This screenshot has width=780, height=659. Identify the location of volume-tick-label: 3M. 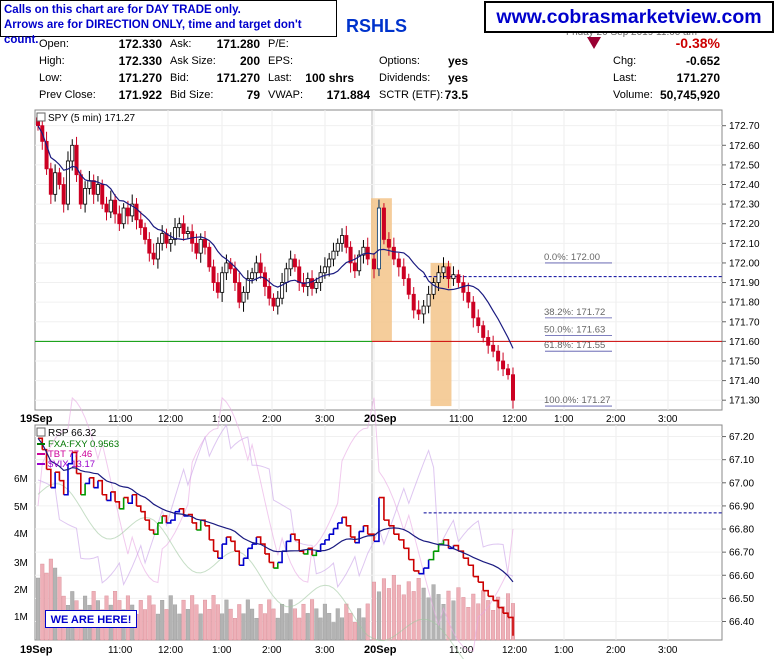
(21, 563).